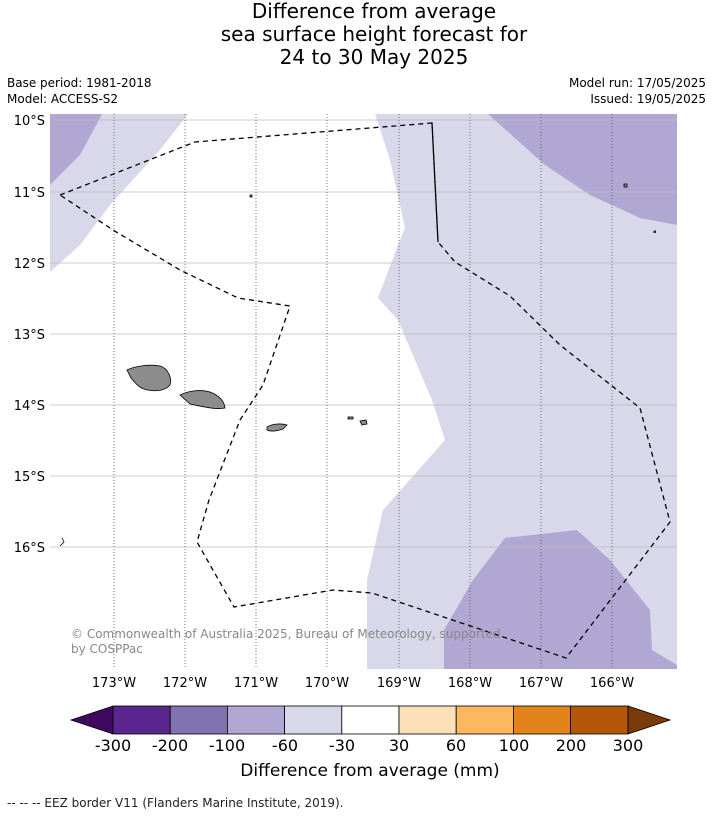  I want to click on lon-label-171w: 171°W, so click(256, 683).